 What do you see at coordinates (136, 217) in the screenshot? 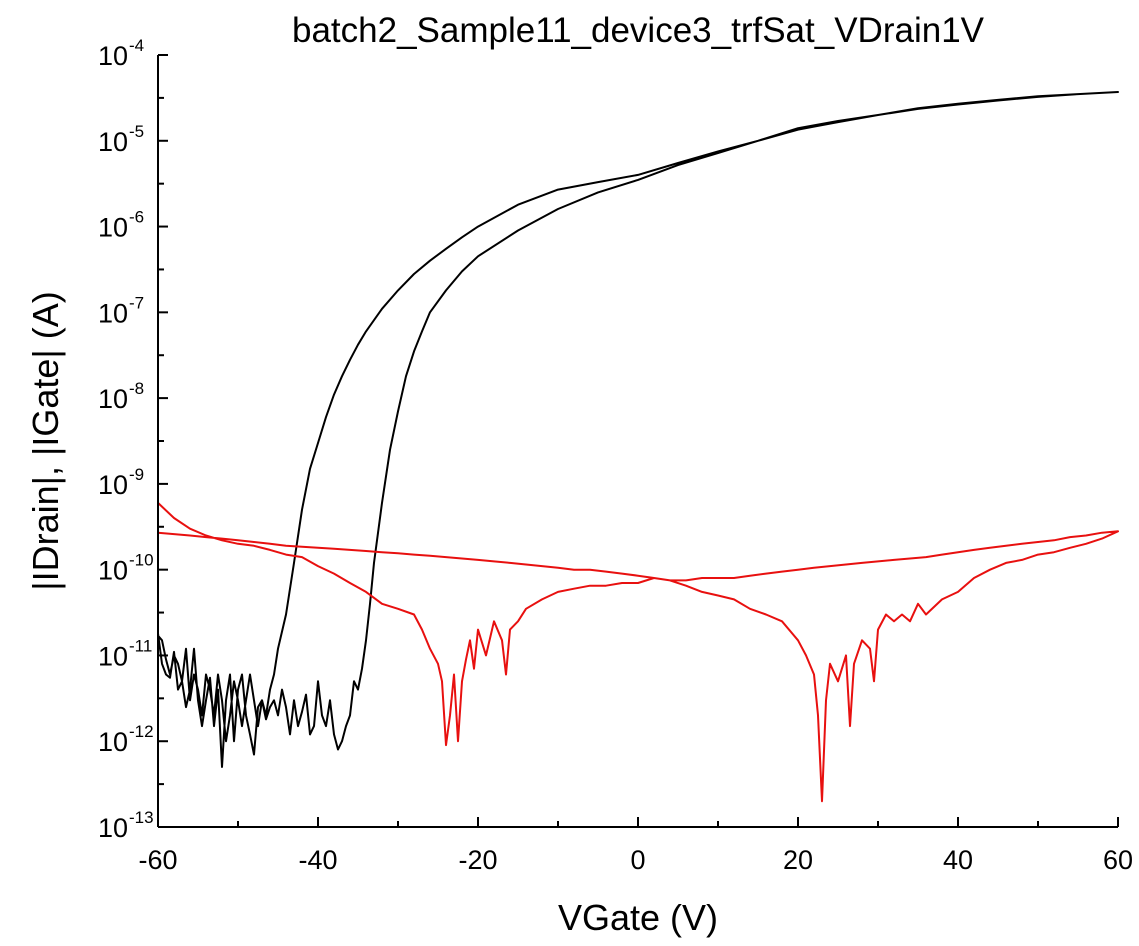
I see `y-tick-exponent: -6` at bounding box center [136, 217].